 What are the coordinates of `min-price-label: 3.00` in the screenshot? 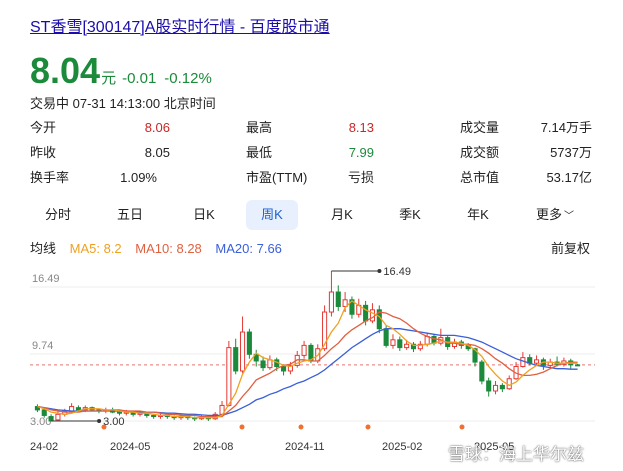 It's located at (113, 422).